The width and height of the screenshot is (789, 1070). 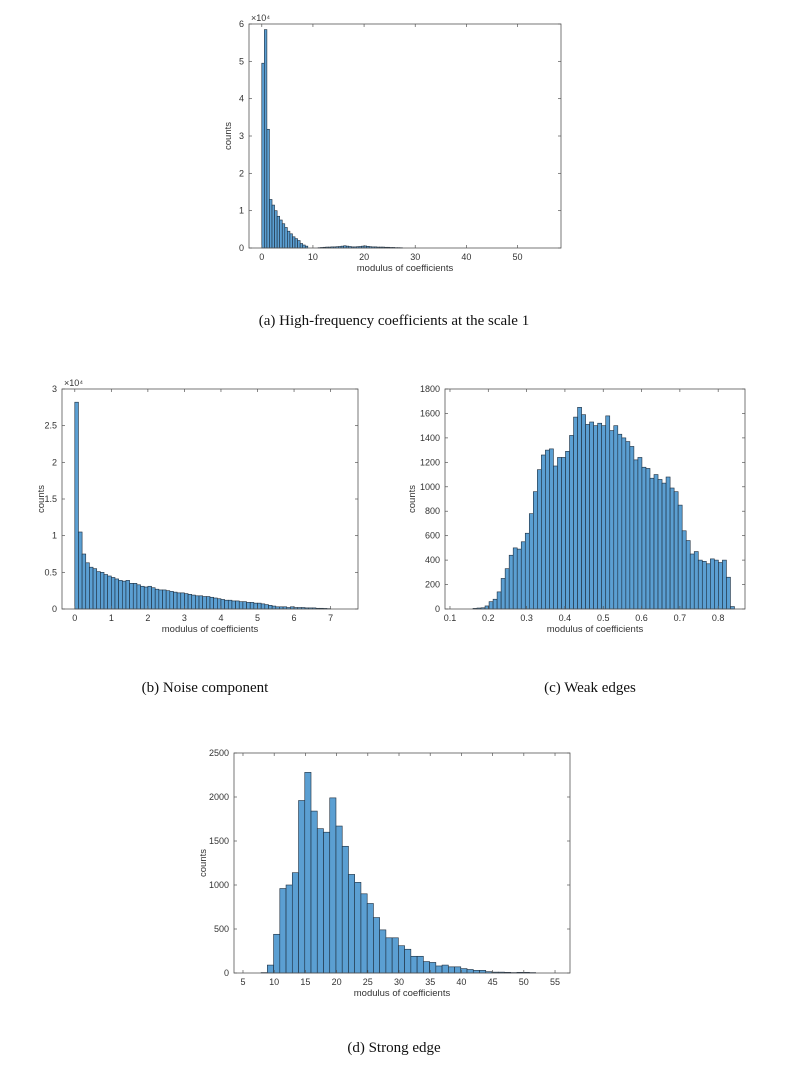 What do you see at coordinates (205, 688) in the screenshot?
I see `caption-b: (b) Noise component` at bounding box center [205, 688].